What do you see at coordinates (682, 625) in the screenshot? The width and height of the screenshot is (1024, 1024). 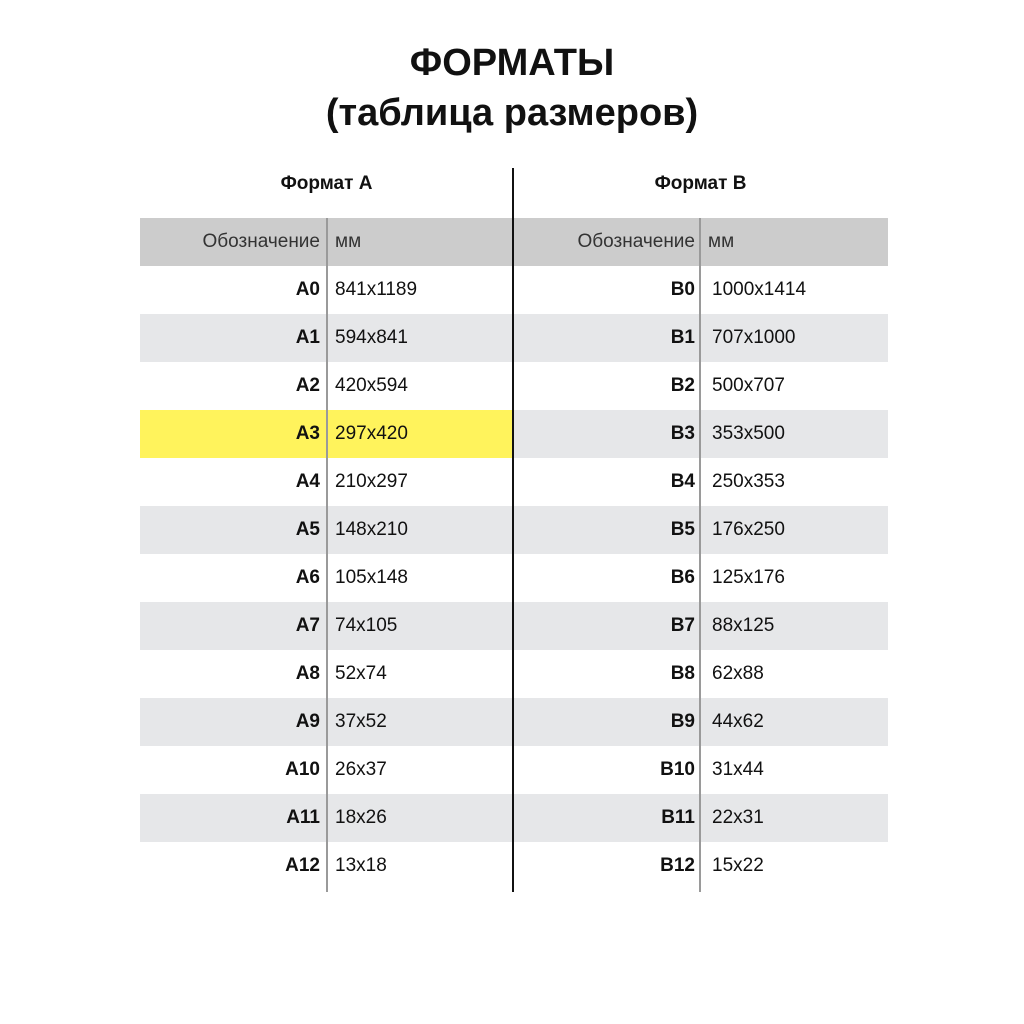 I see `format-code: B7` at bounding box center [682, 625].